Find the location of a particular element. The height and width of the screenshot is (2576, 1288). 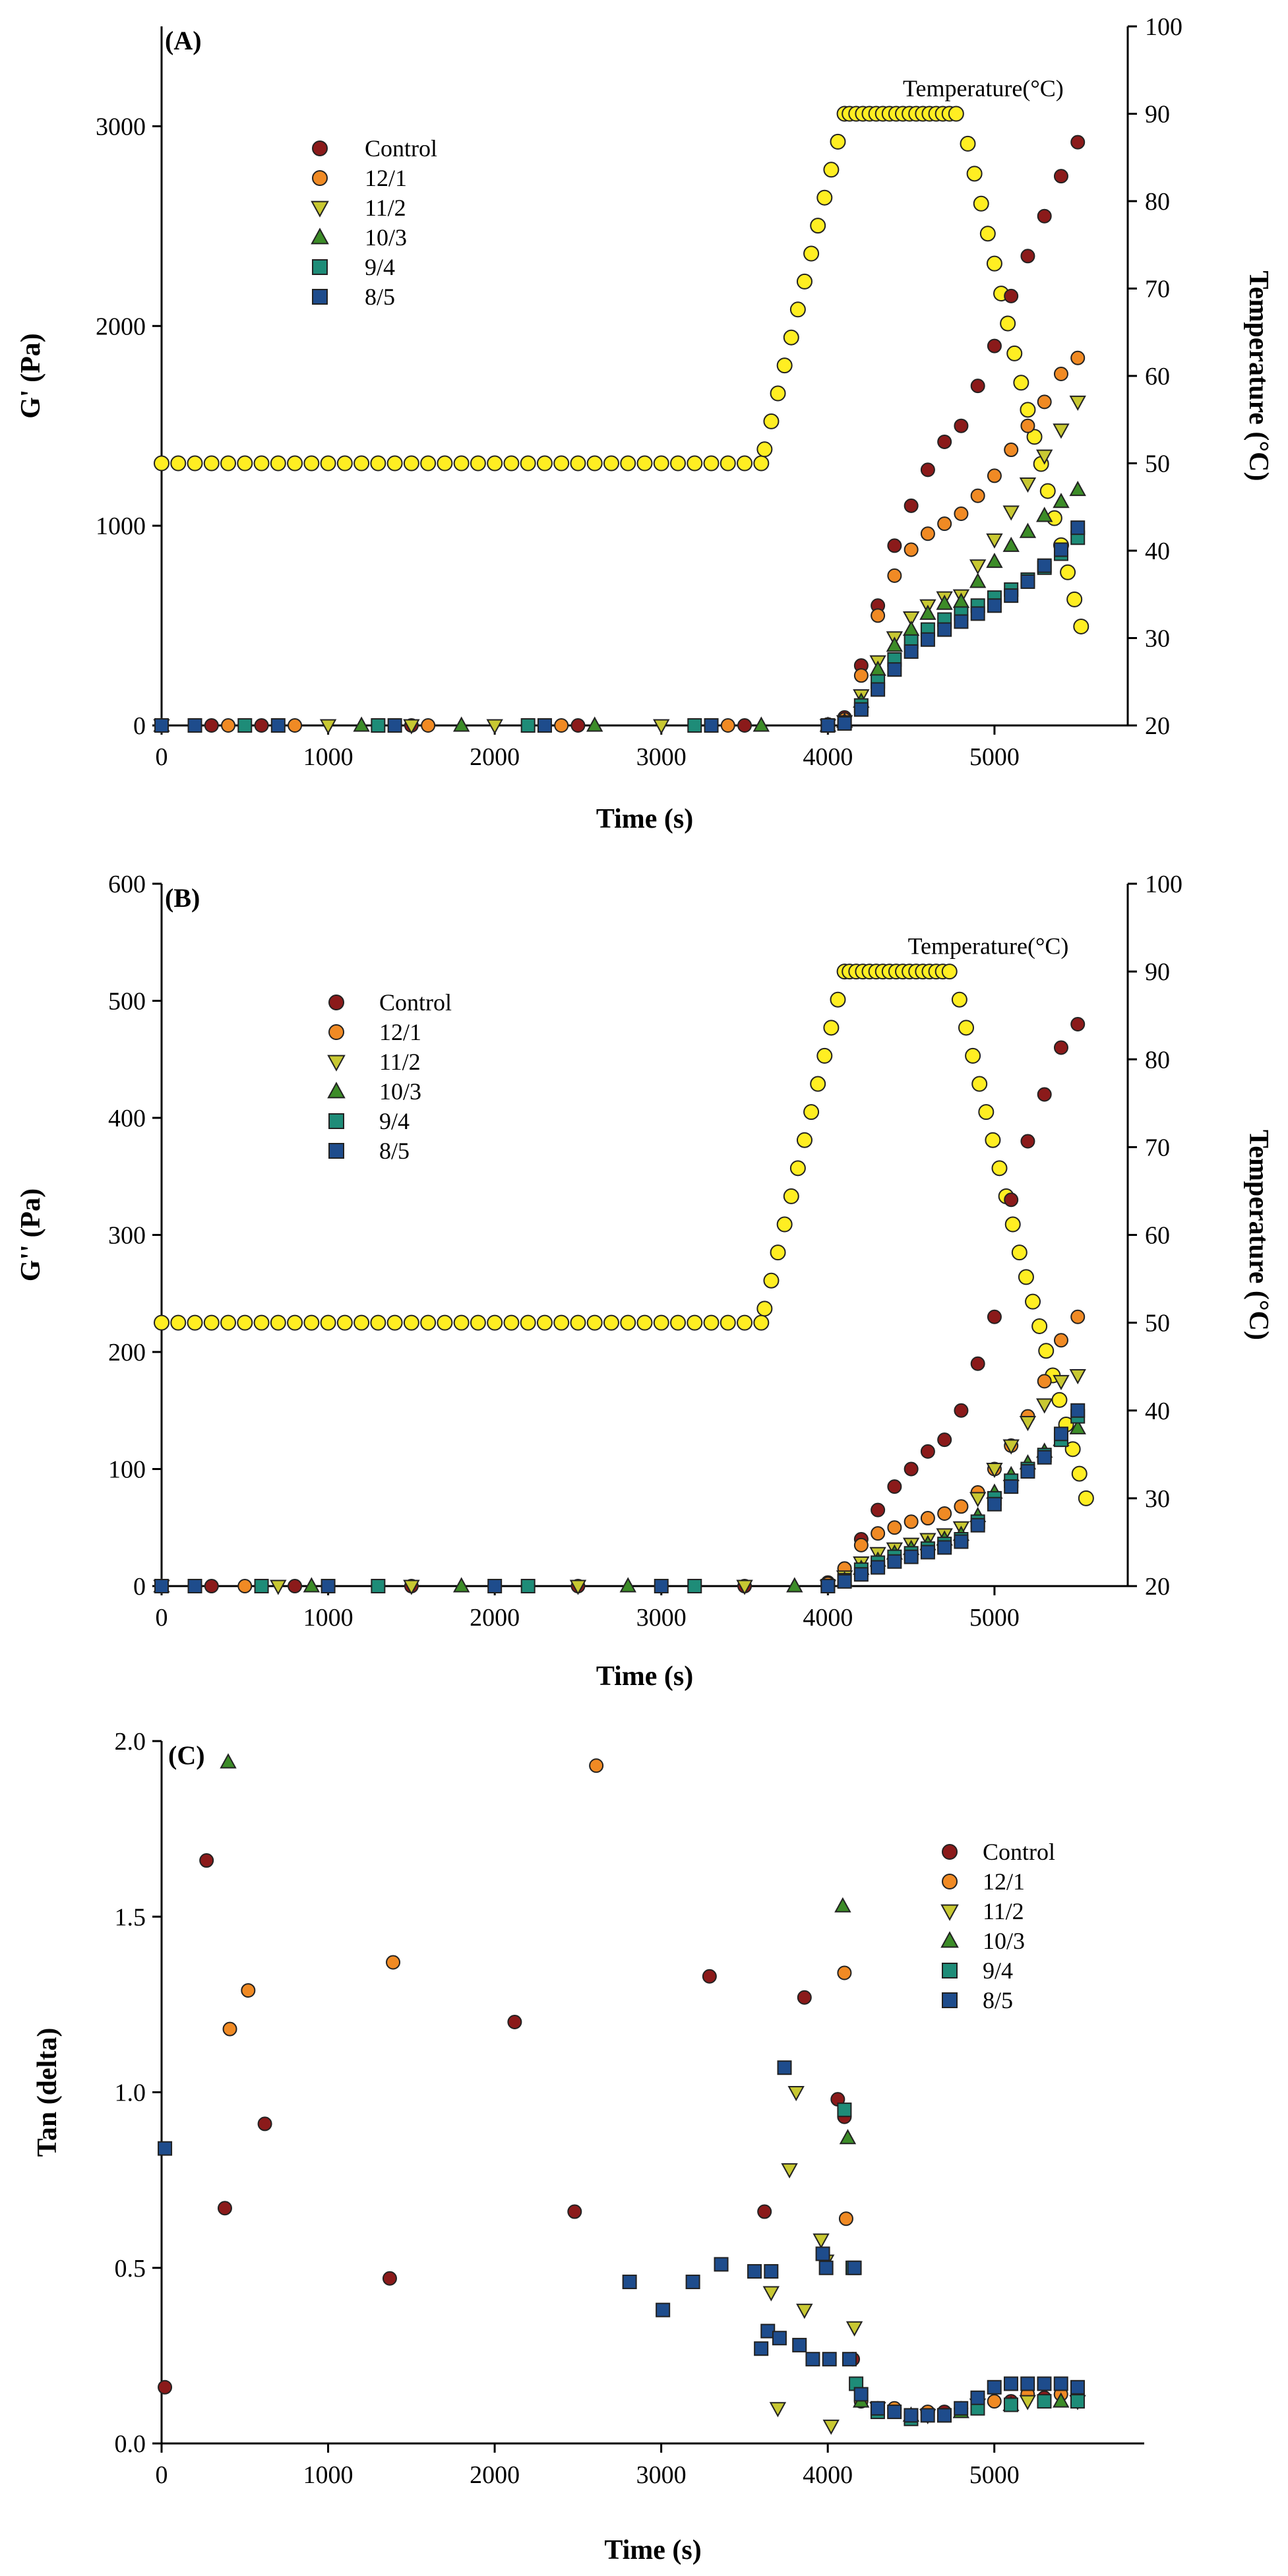

x-tick-label: 2000 is located at coordinates (495, 2475).